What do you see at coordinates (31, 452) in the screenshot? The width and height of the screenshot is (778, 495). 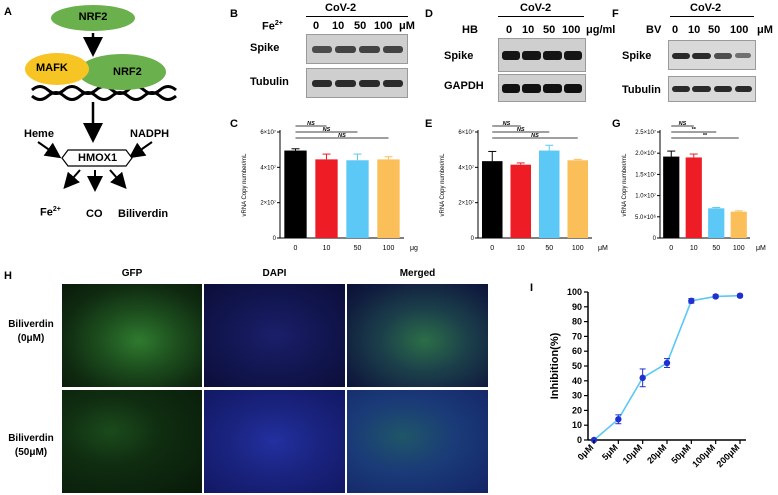 I see `micro-row-2-dose: (50μM)` at bounding box center [31, 452].